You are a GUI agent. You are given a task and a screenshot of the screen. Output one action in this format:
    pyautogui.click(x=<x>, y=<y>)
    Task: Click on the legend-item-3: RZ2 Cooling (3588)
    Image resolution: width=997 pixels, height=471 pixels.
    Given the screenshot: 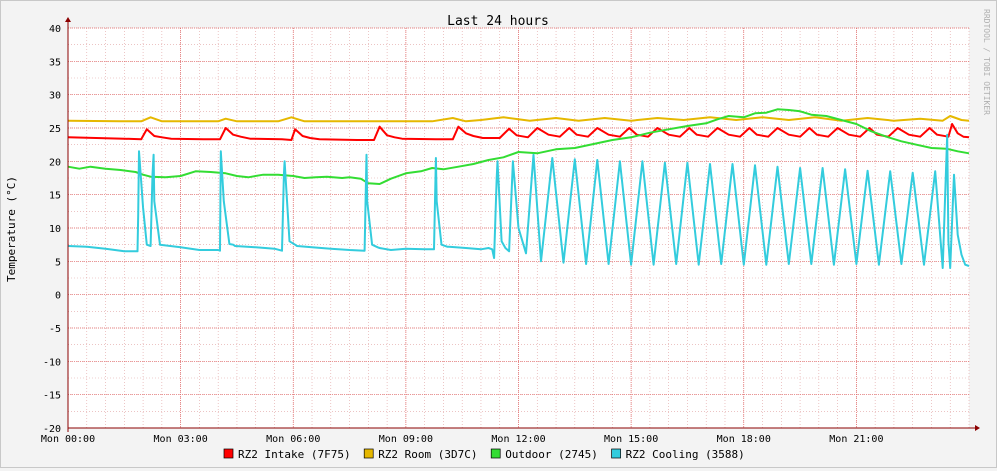 What is the action you would take?
    pyautogui.click(x=678, y=454)
    